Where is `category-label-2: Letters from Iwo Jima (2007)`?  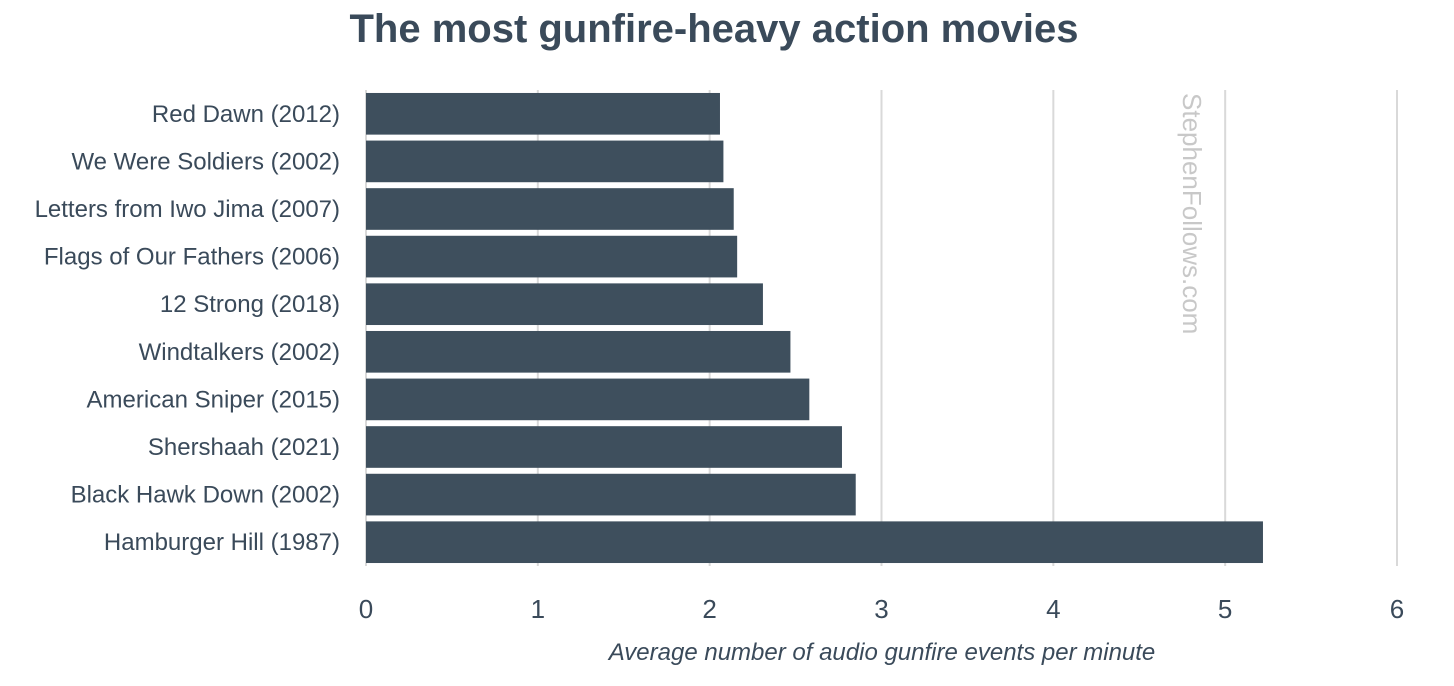 category-label-2: Letters from Iwo Jima (2007) is located at coordinates (187, 209).